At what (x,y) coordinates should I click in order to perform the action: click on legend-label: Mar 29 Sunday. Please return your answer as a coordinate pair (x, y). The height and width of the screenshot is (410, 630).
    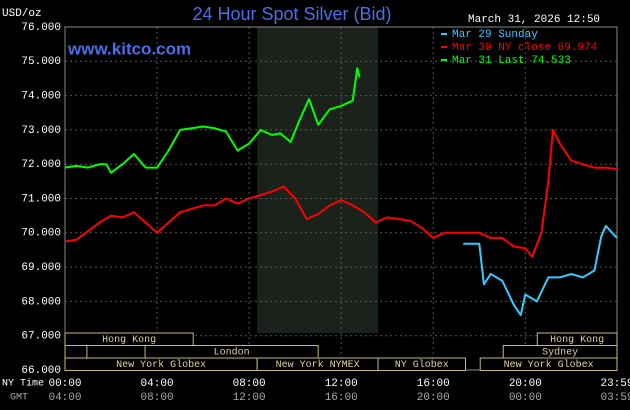
    Looking at the image, I should click on (495, 35).